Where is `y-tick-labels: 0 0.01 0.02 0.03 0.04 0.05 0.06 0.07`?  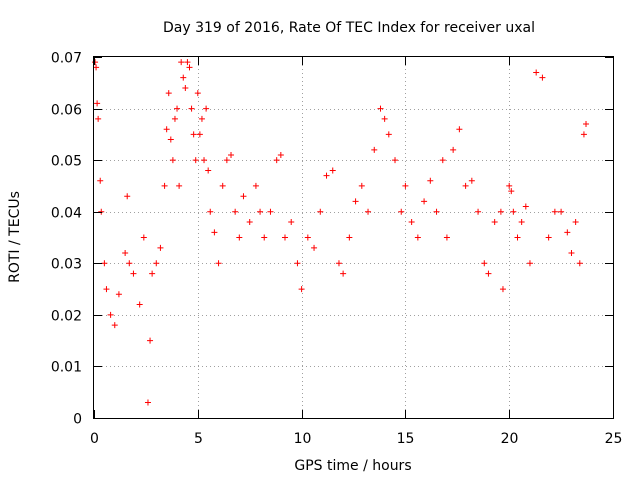
y-tick-labels: 0 0.01 0.02 0.03 0.04 0.05 0.06 0.07 is located at coordinates (66, 239).